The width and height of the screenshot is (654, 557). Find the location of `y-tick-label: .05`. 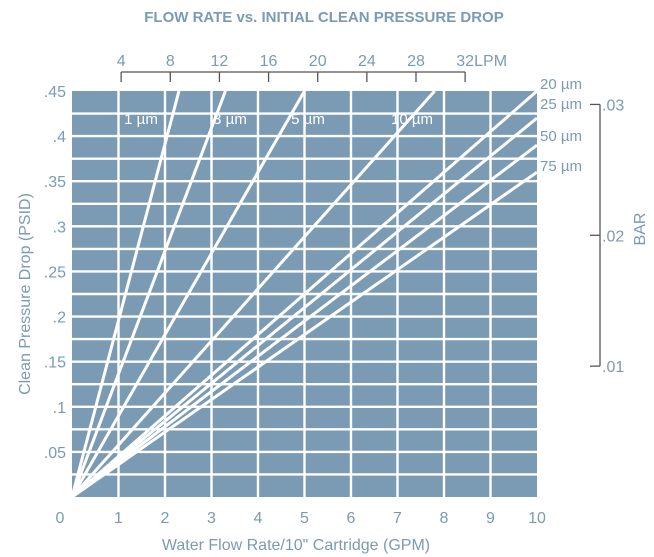

y-tick-label: .05 is located at coordinates (55, 453).